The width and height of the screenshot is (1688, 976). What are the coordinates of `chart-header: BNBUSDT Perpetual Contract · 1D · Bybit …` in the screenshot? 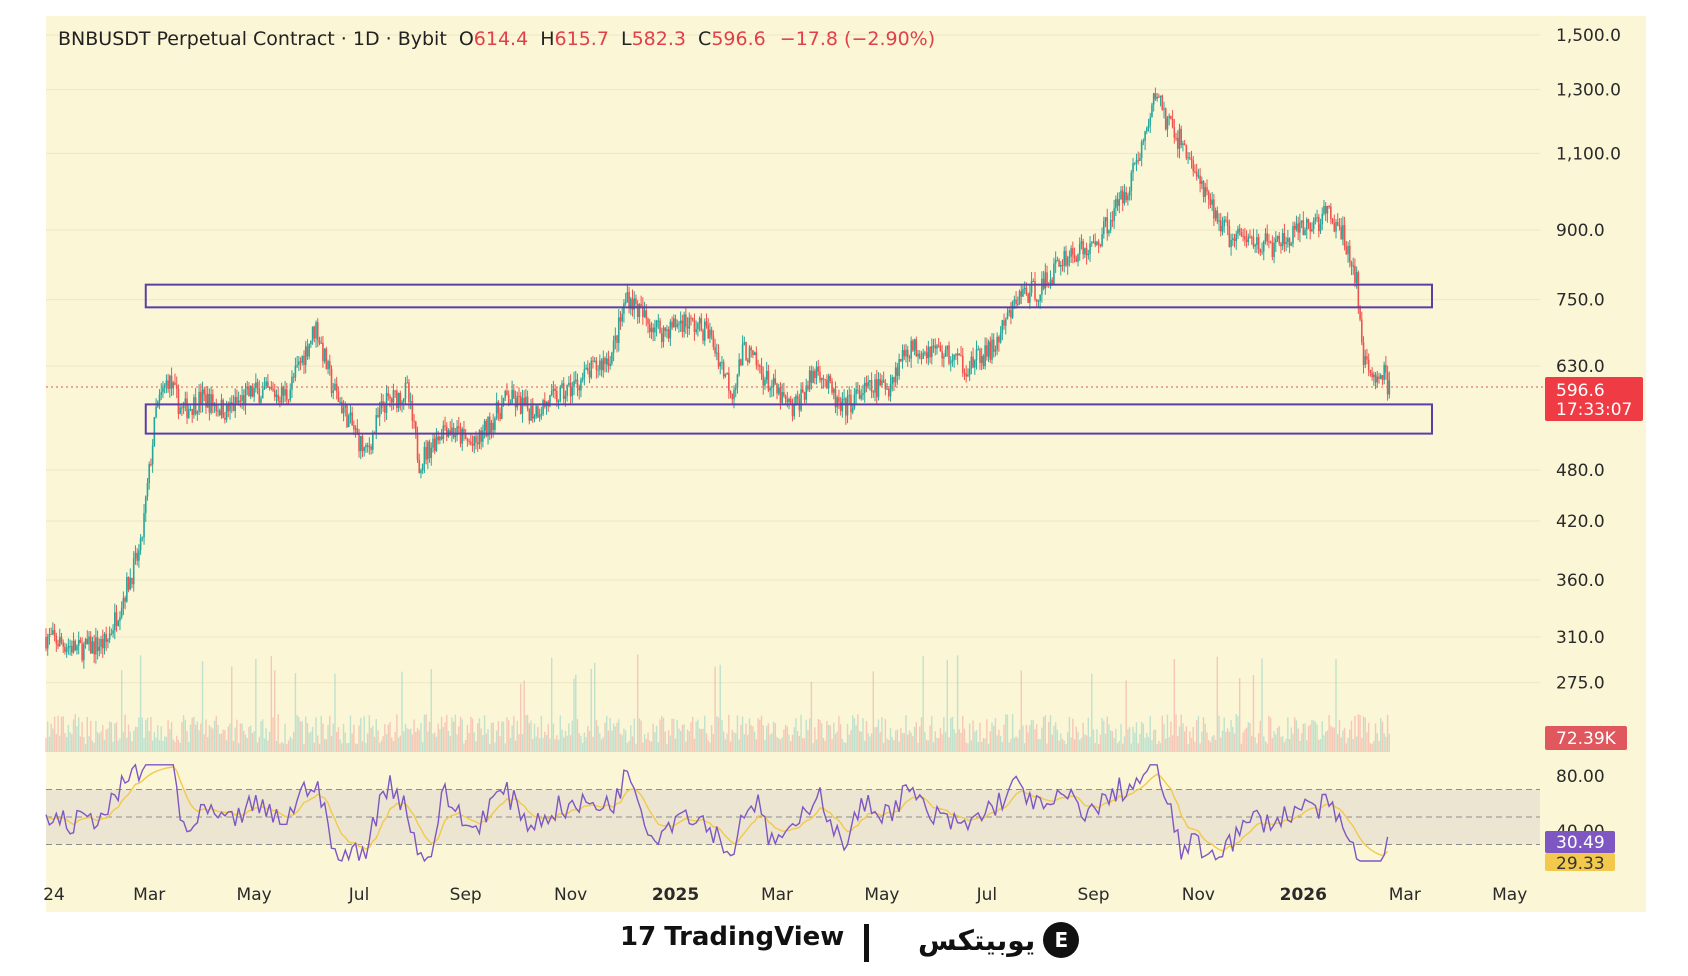 It's located at (496, 39).